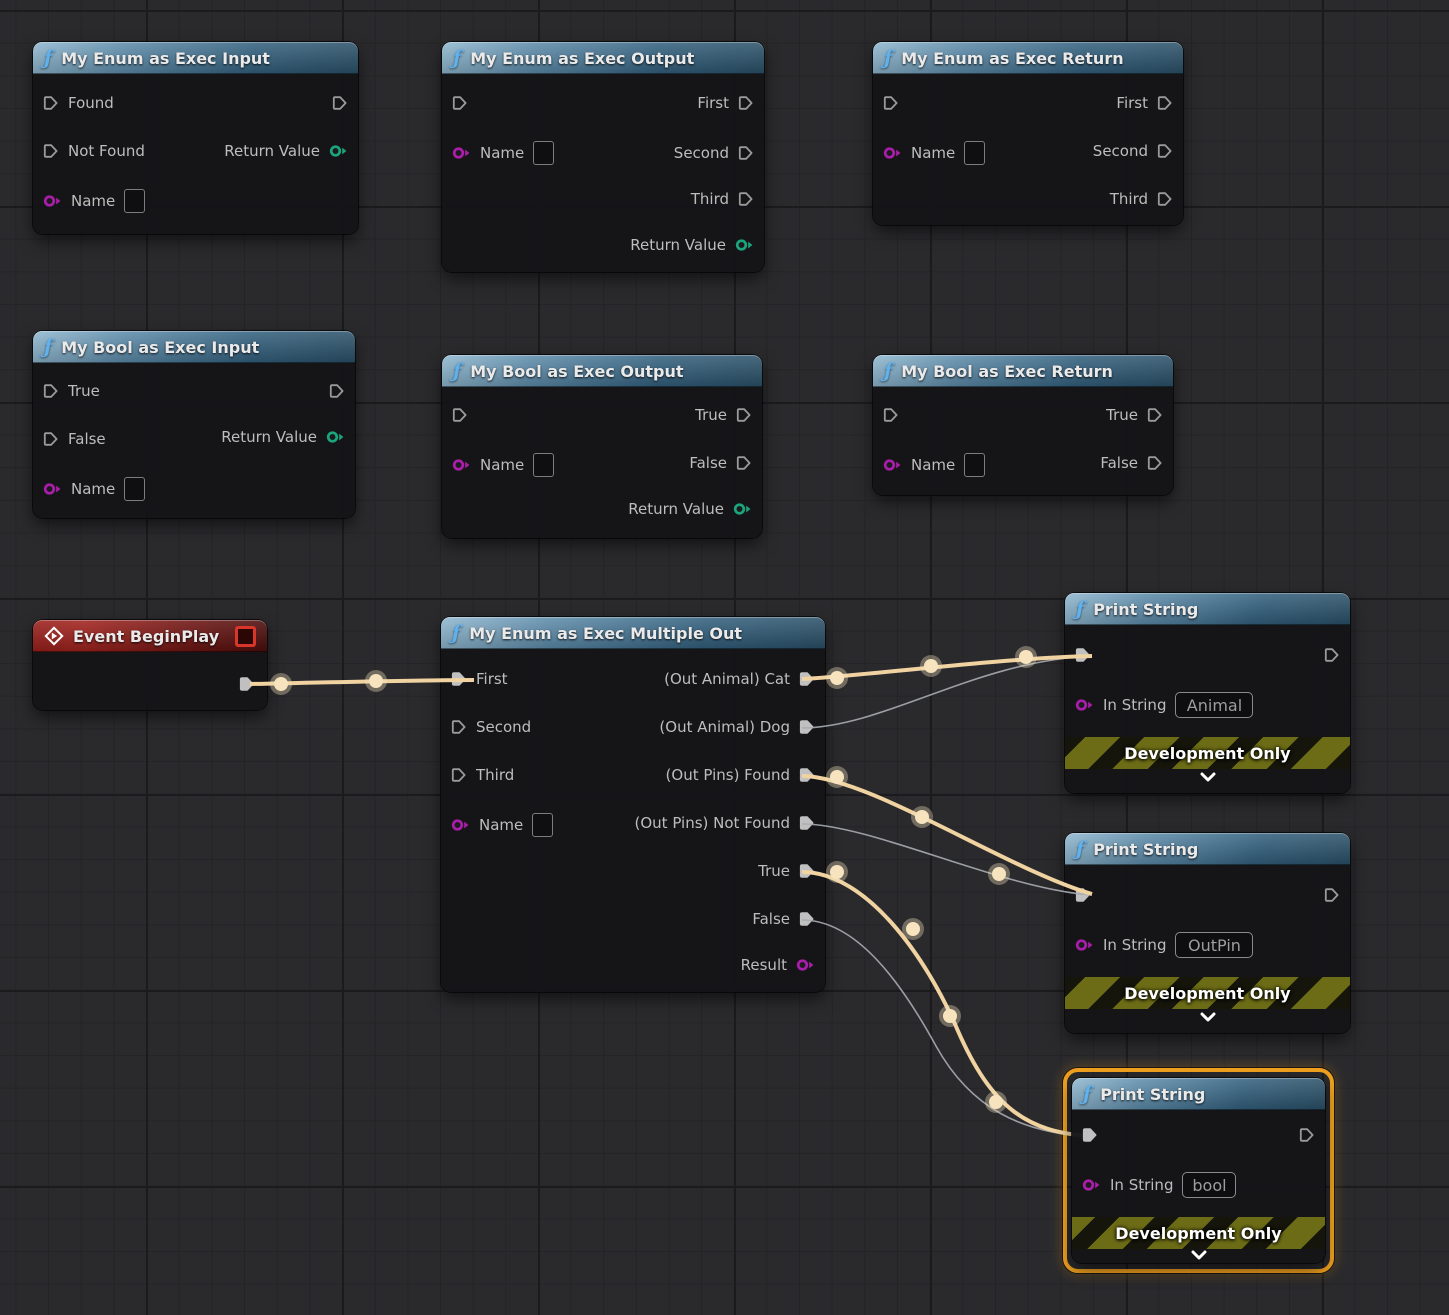 The width and height of the screenshot is (1449, 1315). Describe the element at coordinates (602, 371) in the screenshot. I see `node-header: ƒ My Bool as Exec Output` at that location.